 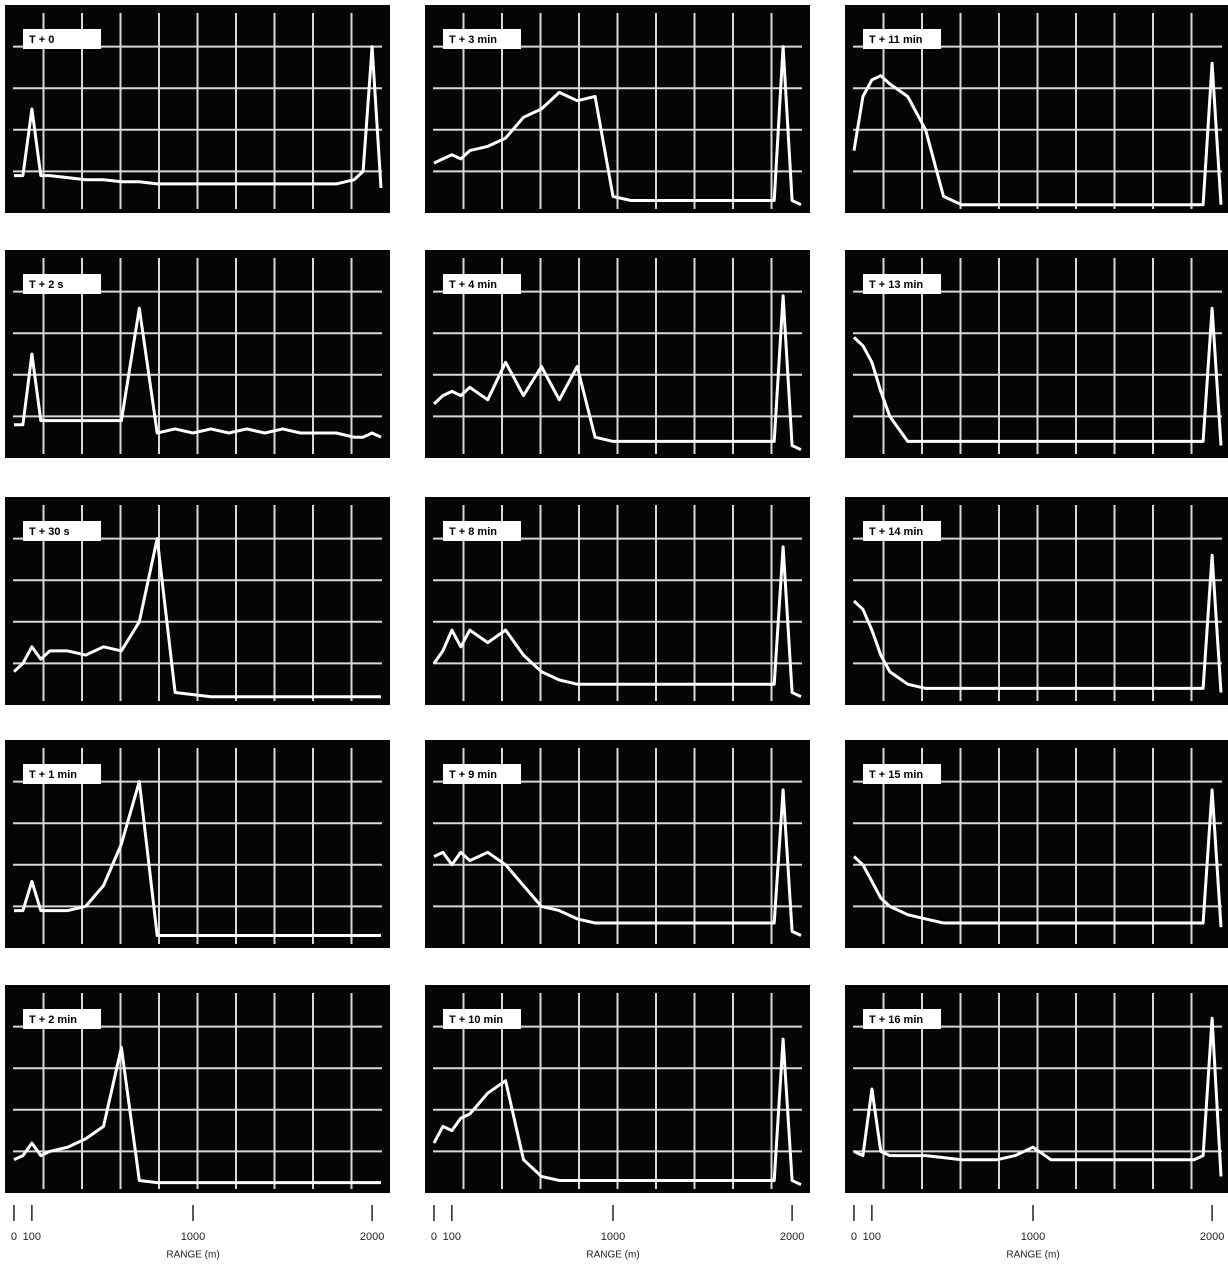 What do you see at coordinates (46, 285) in the screenshot?
I see `panel-title: T + 2 s` at bounding box center [46, 285].